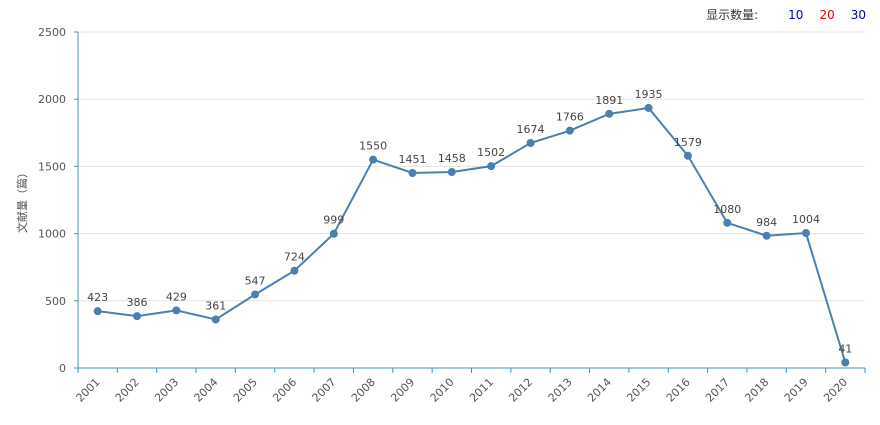 Image resolution: width=880 pixels, height=425 pixels. Describe the element at coordinates (827, 14) in the screenshot. I see `display-count-option-20: 20` at that location.